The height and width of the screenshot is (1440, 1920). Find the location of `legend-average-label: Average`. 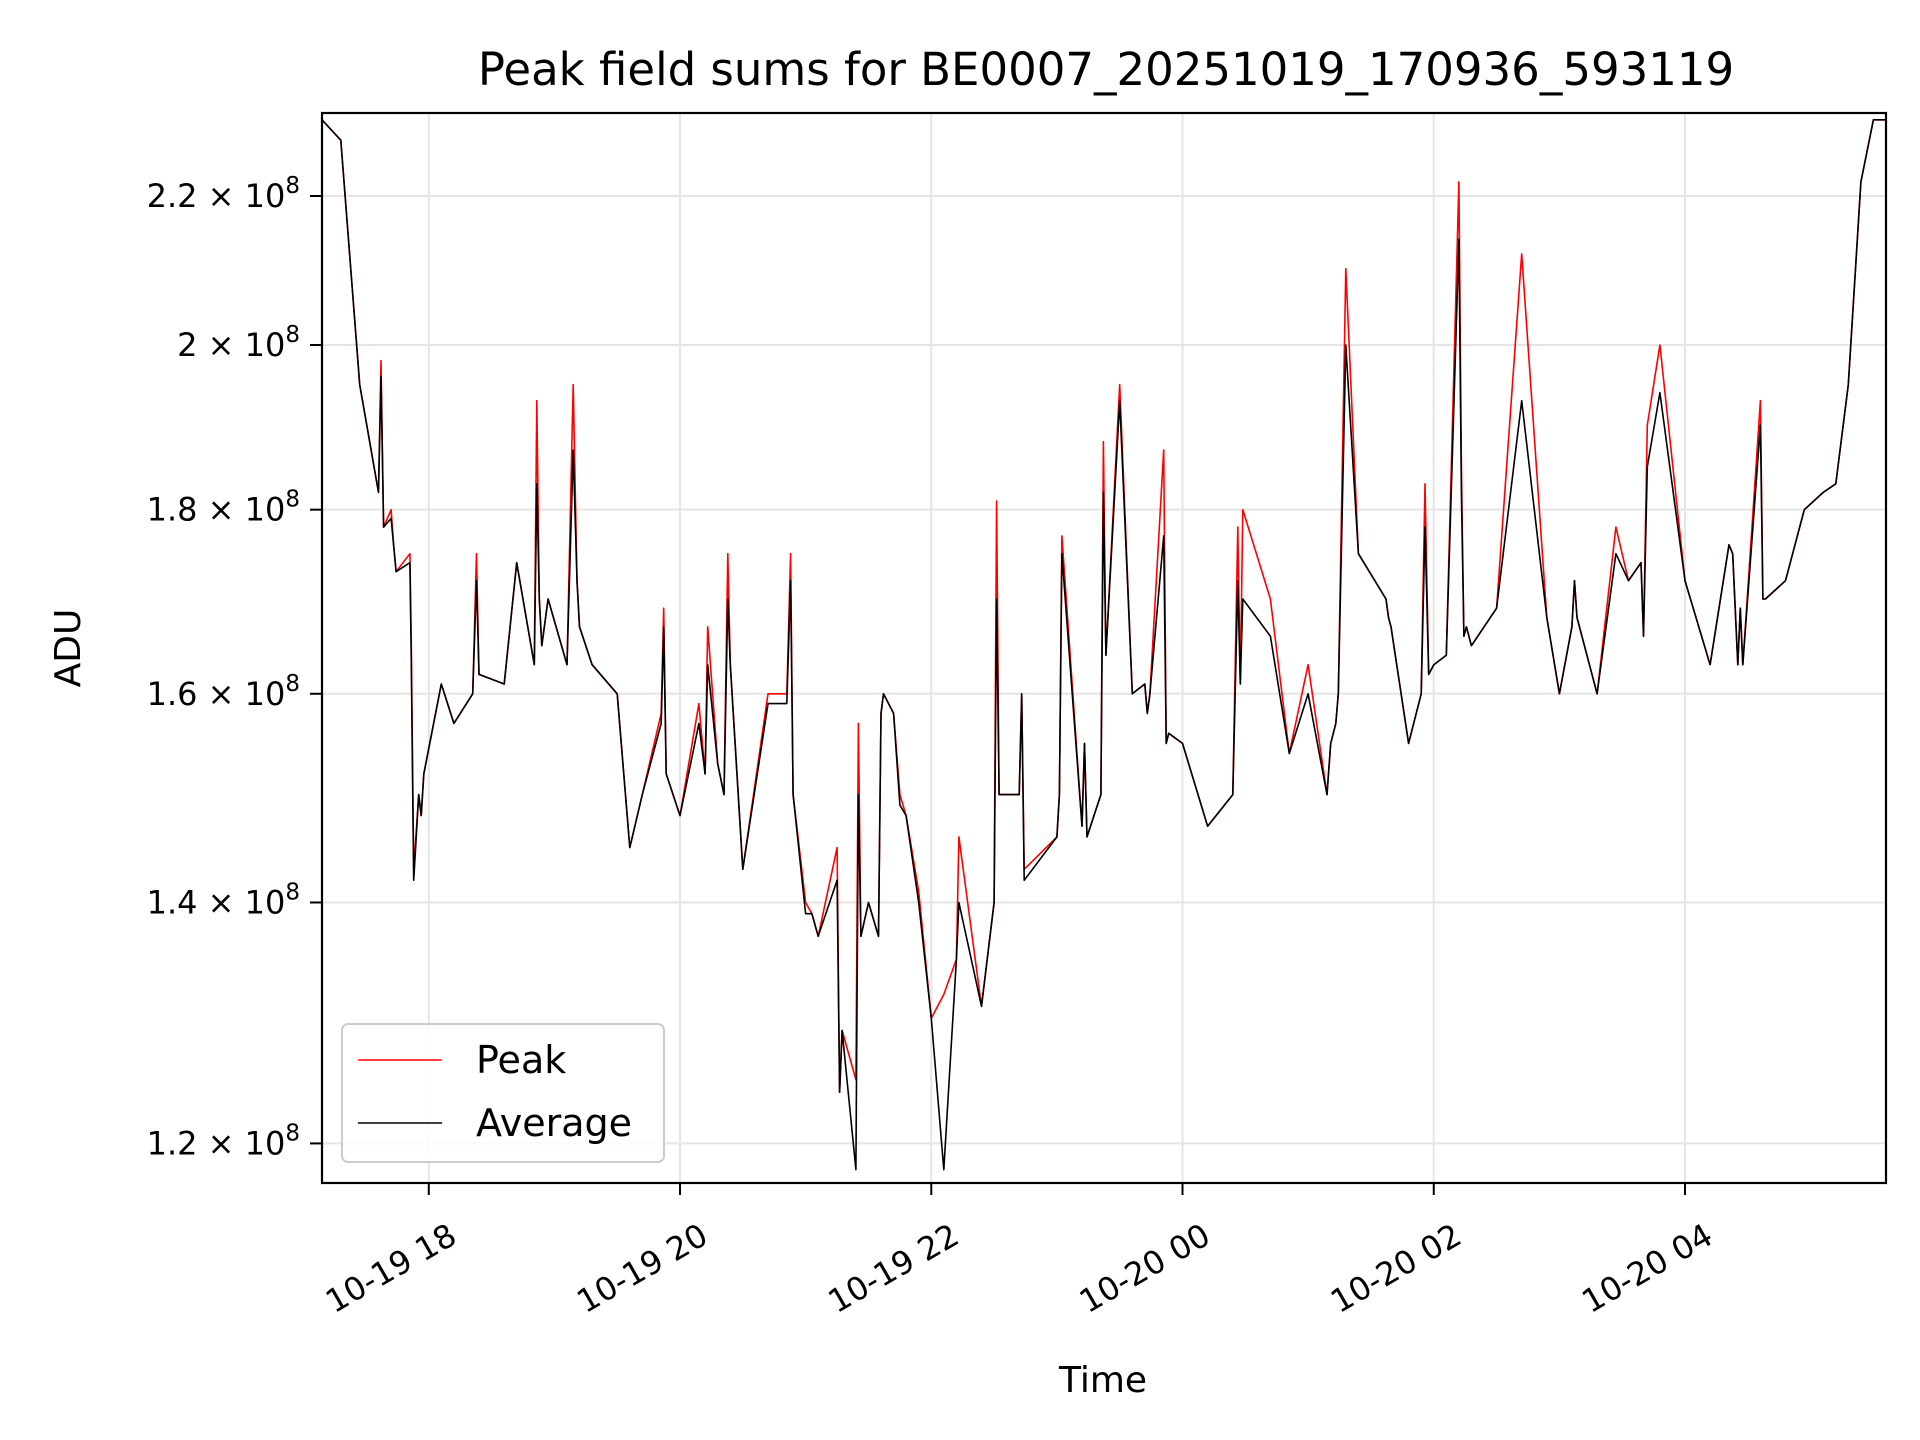

legend-average-label: Average is located at coordinates (554, 1123).